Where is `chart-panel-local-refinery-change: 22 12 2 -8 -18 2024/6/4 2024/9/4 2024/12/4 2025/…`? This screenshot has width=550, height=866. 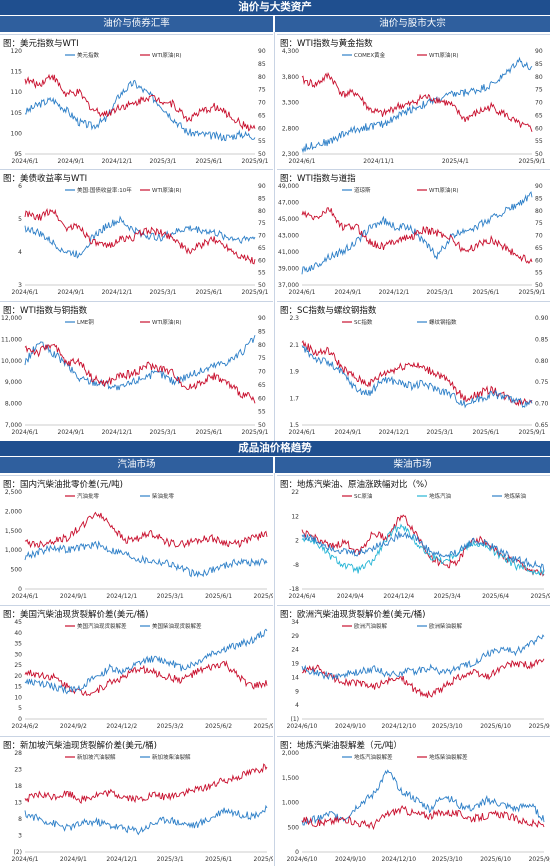 chart-panel-local-refinery-change: 22 12 2 -8 -18 2024/6/4 2024/9/4 2024/12/4 2025/… is located at coordinates (413, 539).